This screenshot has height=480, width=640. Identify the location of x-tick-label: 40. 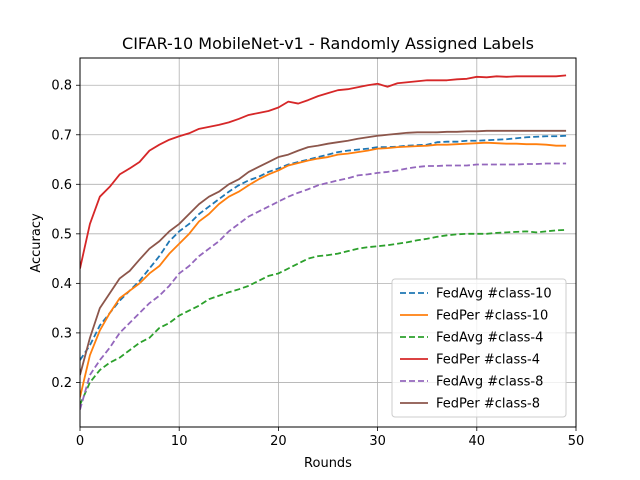
(477, 441).